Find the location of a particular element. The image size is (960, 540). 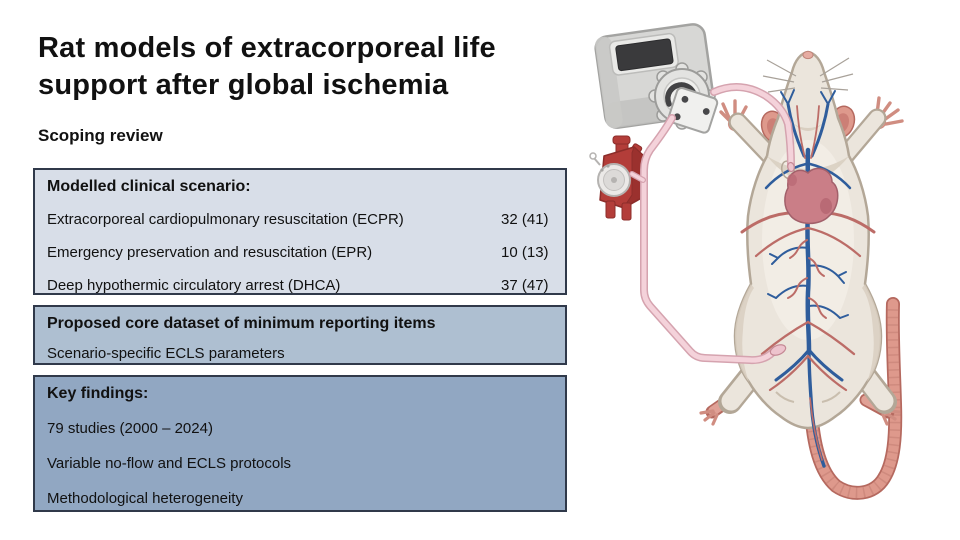

findings-row-heterogeneity: Methodological heterogeneity is located at coordinates (300, 498).